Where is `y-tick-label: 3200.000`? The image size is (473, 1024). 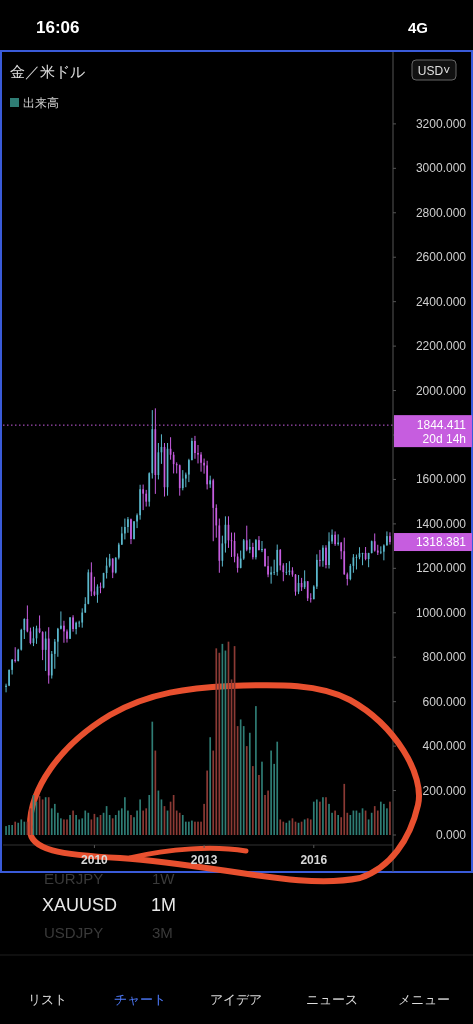
y-tick-label: 3200.000 is located at coordinates (441, 123).